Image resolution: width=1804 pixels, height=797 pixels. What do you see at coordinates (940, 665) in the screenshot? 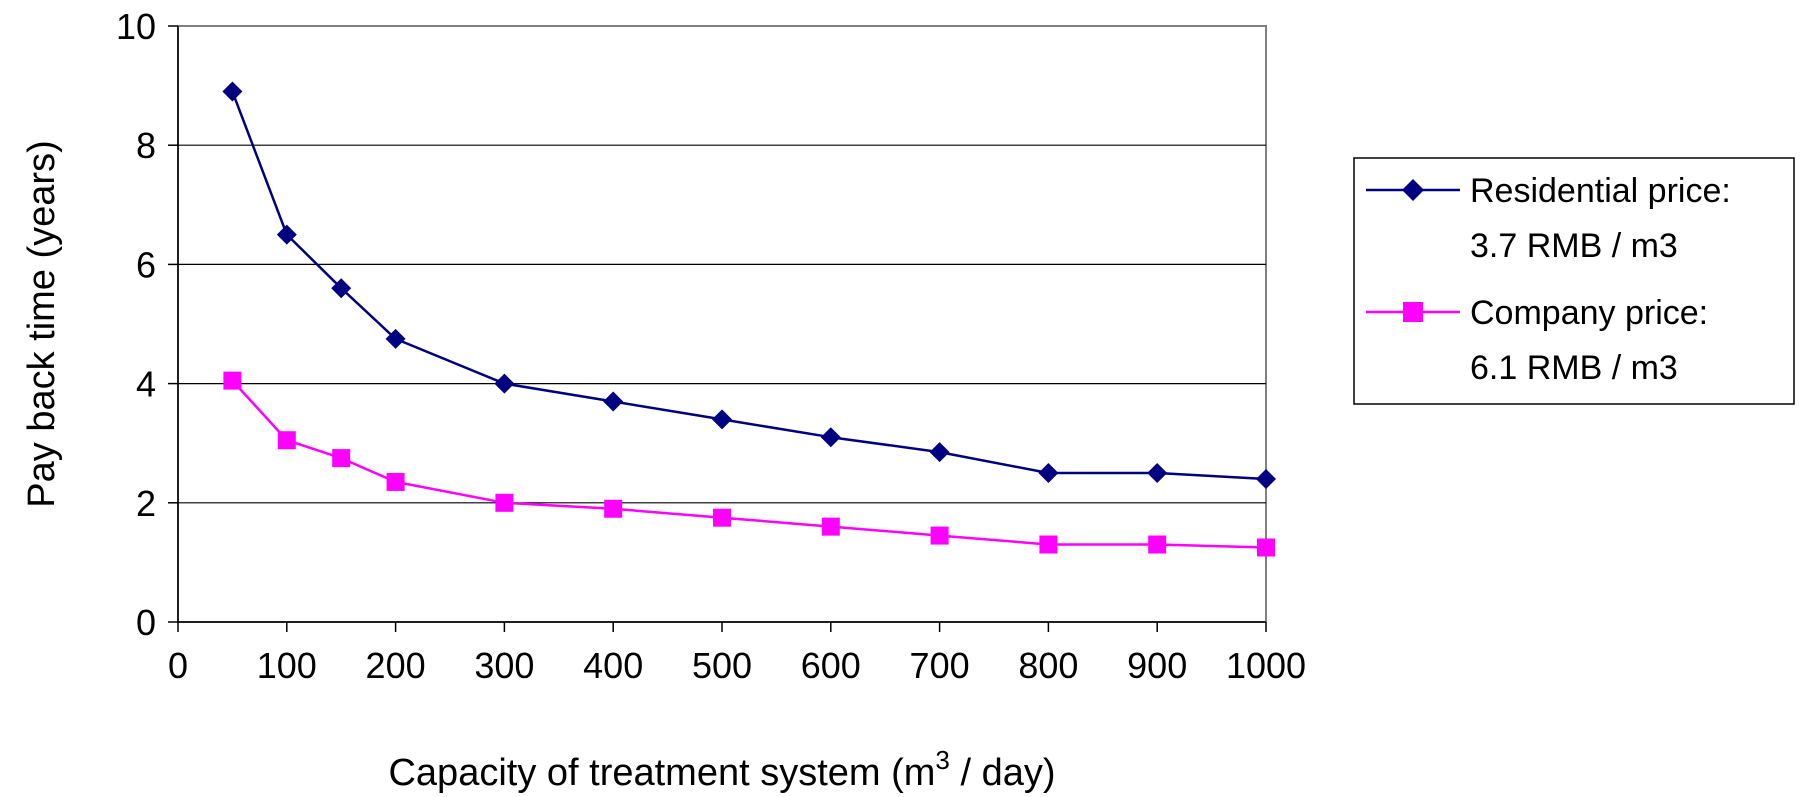
I see `x-tick-label: 700` at bounding box center [940, 665].